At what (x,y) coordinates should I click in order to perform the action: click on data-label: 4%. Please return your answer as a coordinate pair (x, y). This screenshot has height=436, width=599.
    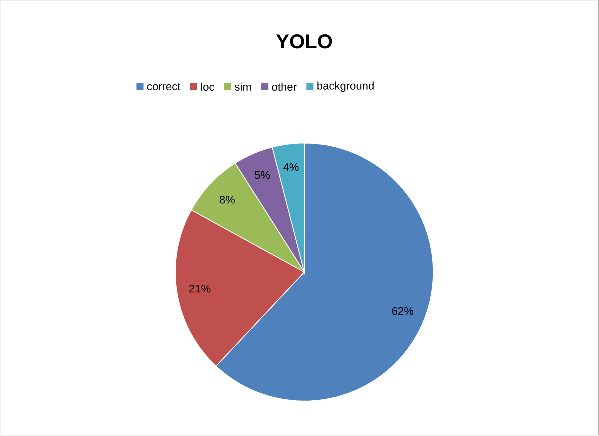
    Looking at the image, I should click on (291, 168).